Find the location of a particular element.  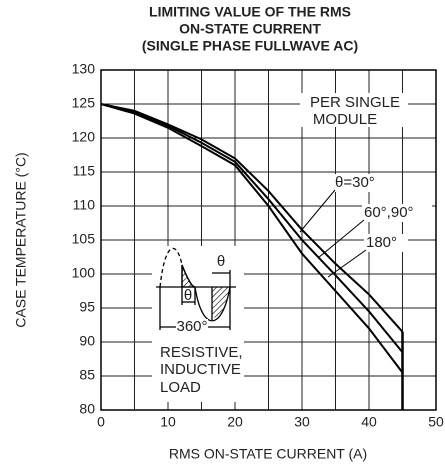

x-tick-label: 10 is located at coordinates (168, 422).